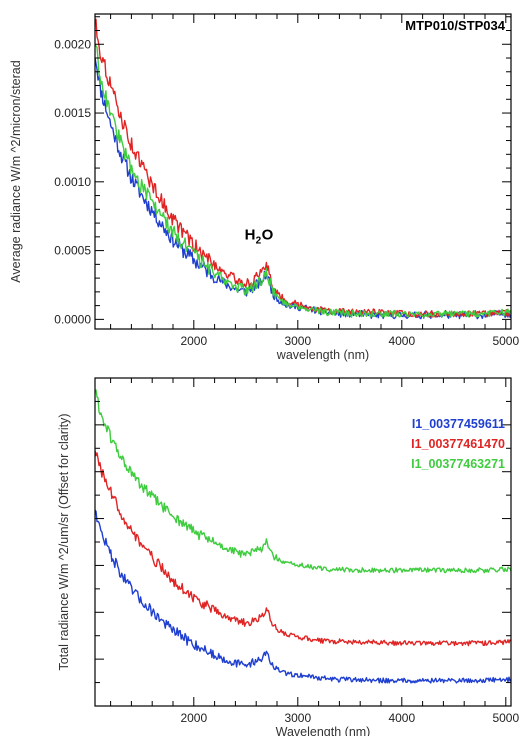 The image size is (521, 736). What do you see at coordinates (72, 319) in the screenshot?
I see `y-tick-label: 0.0000` at bounding box center [72, 319].